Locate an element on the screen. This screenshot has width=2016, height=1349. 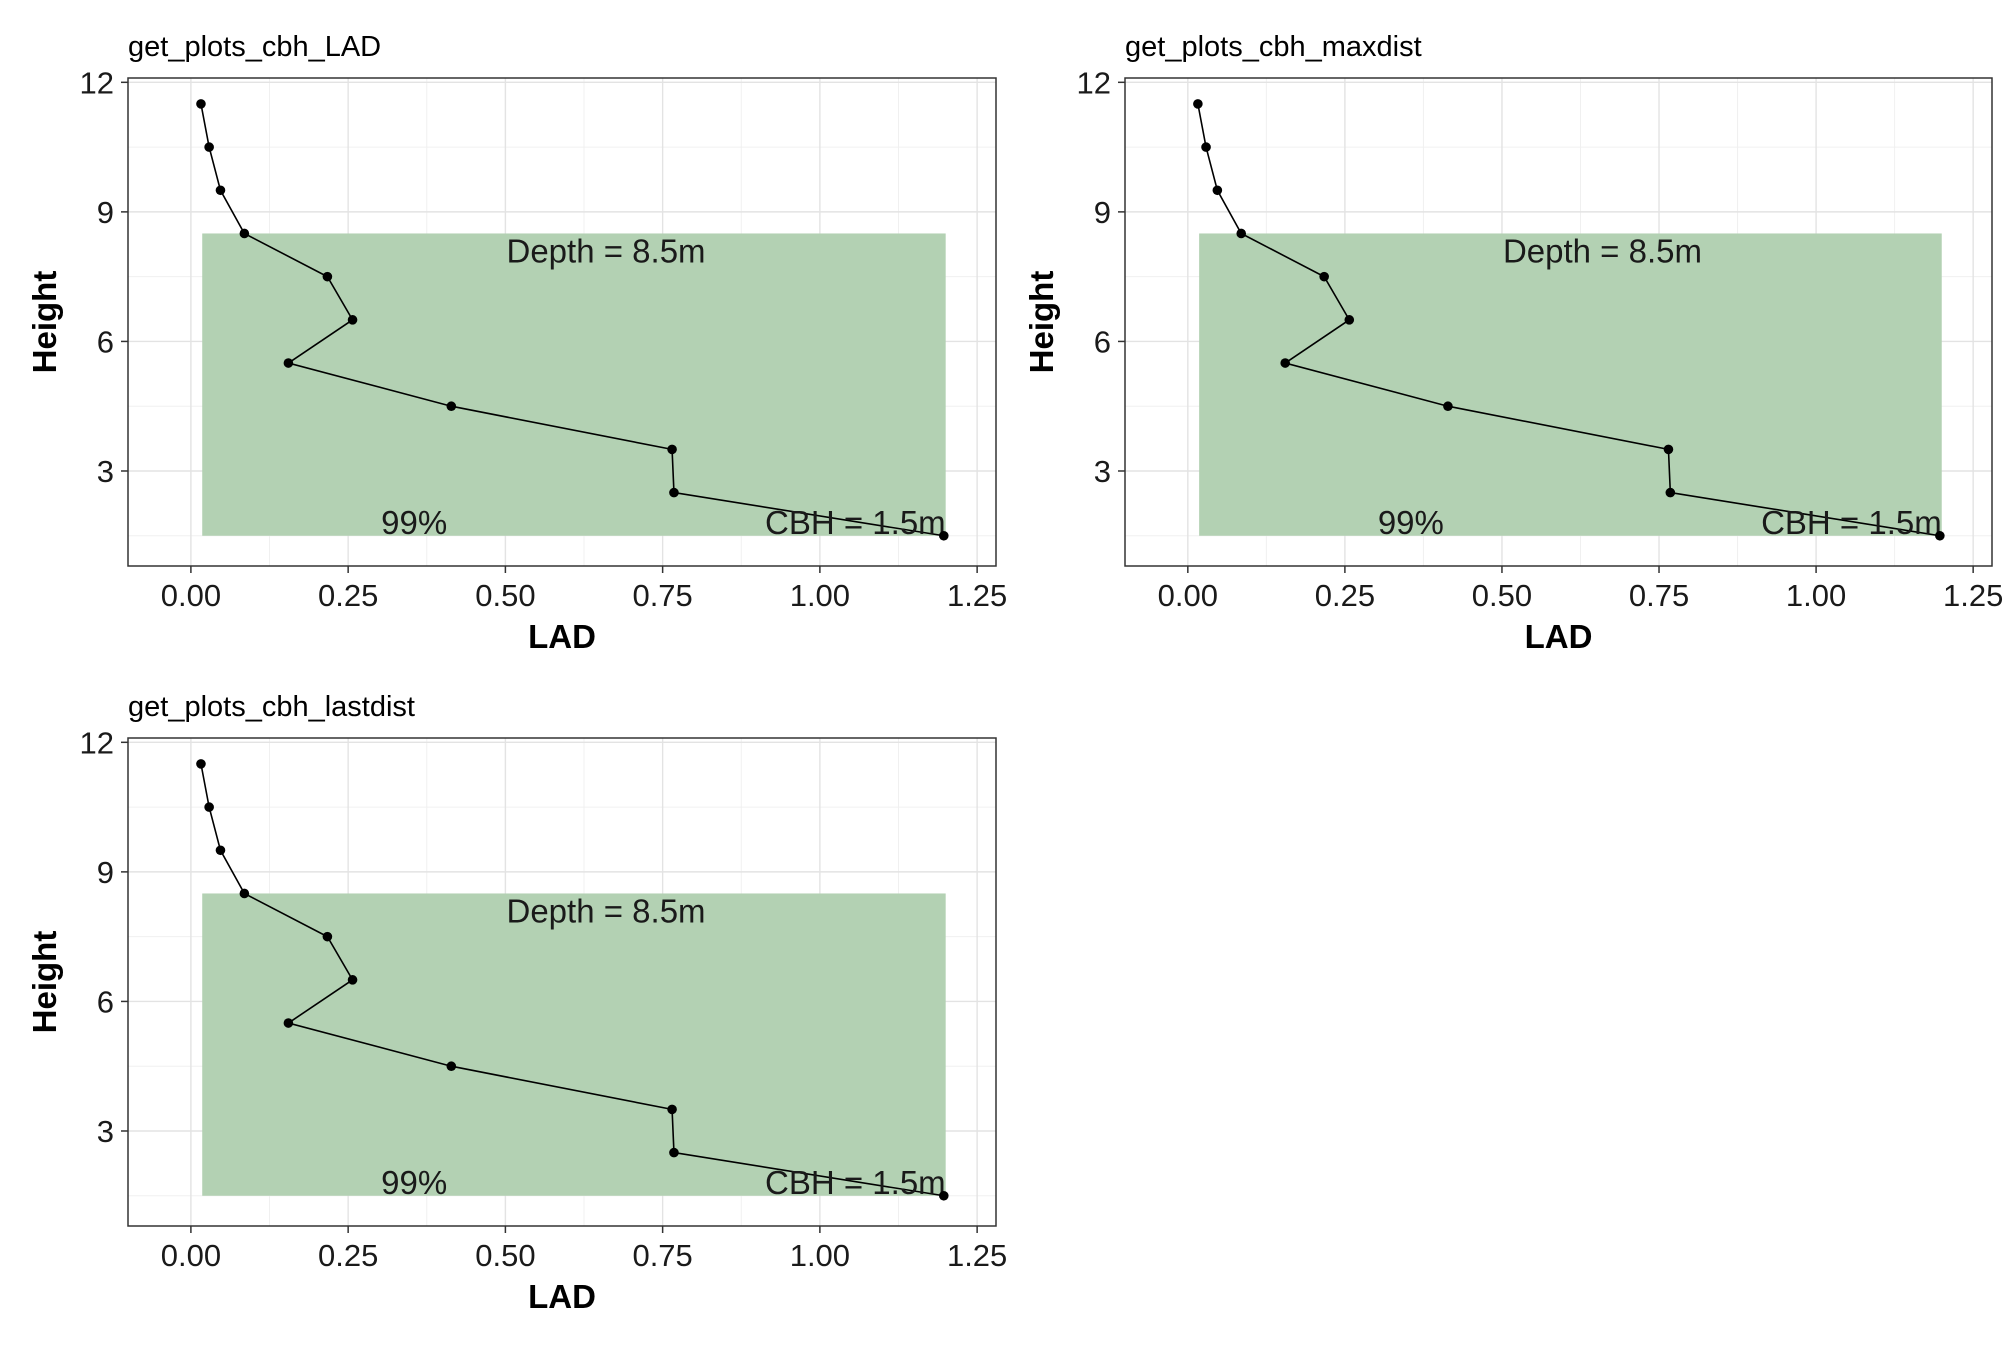
panel-title: get_plots_cbh_lastdist is located at coordinates (271, 707).